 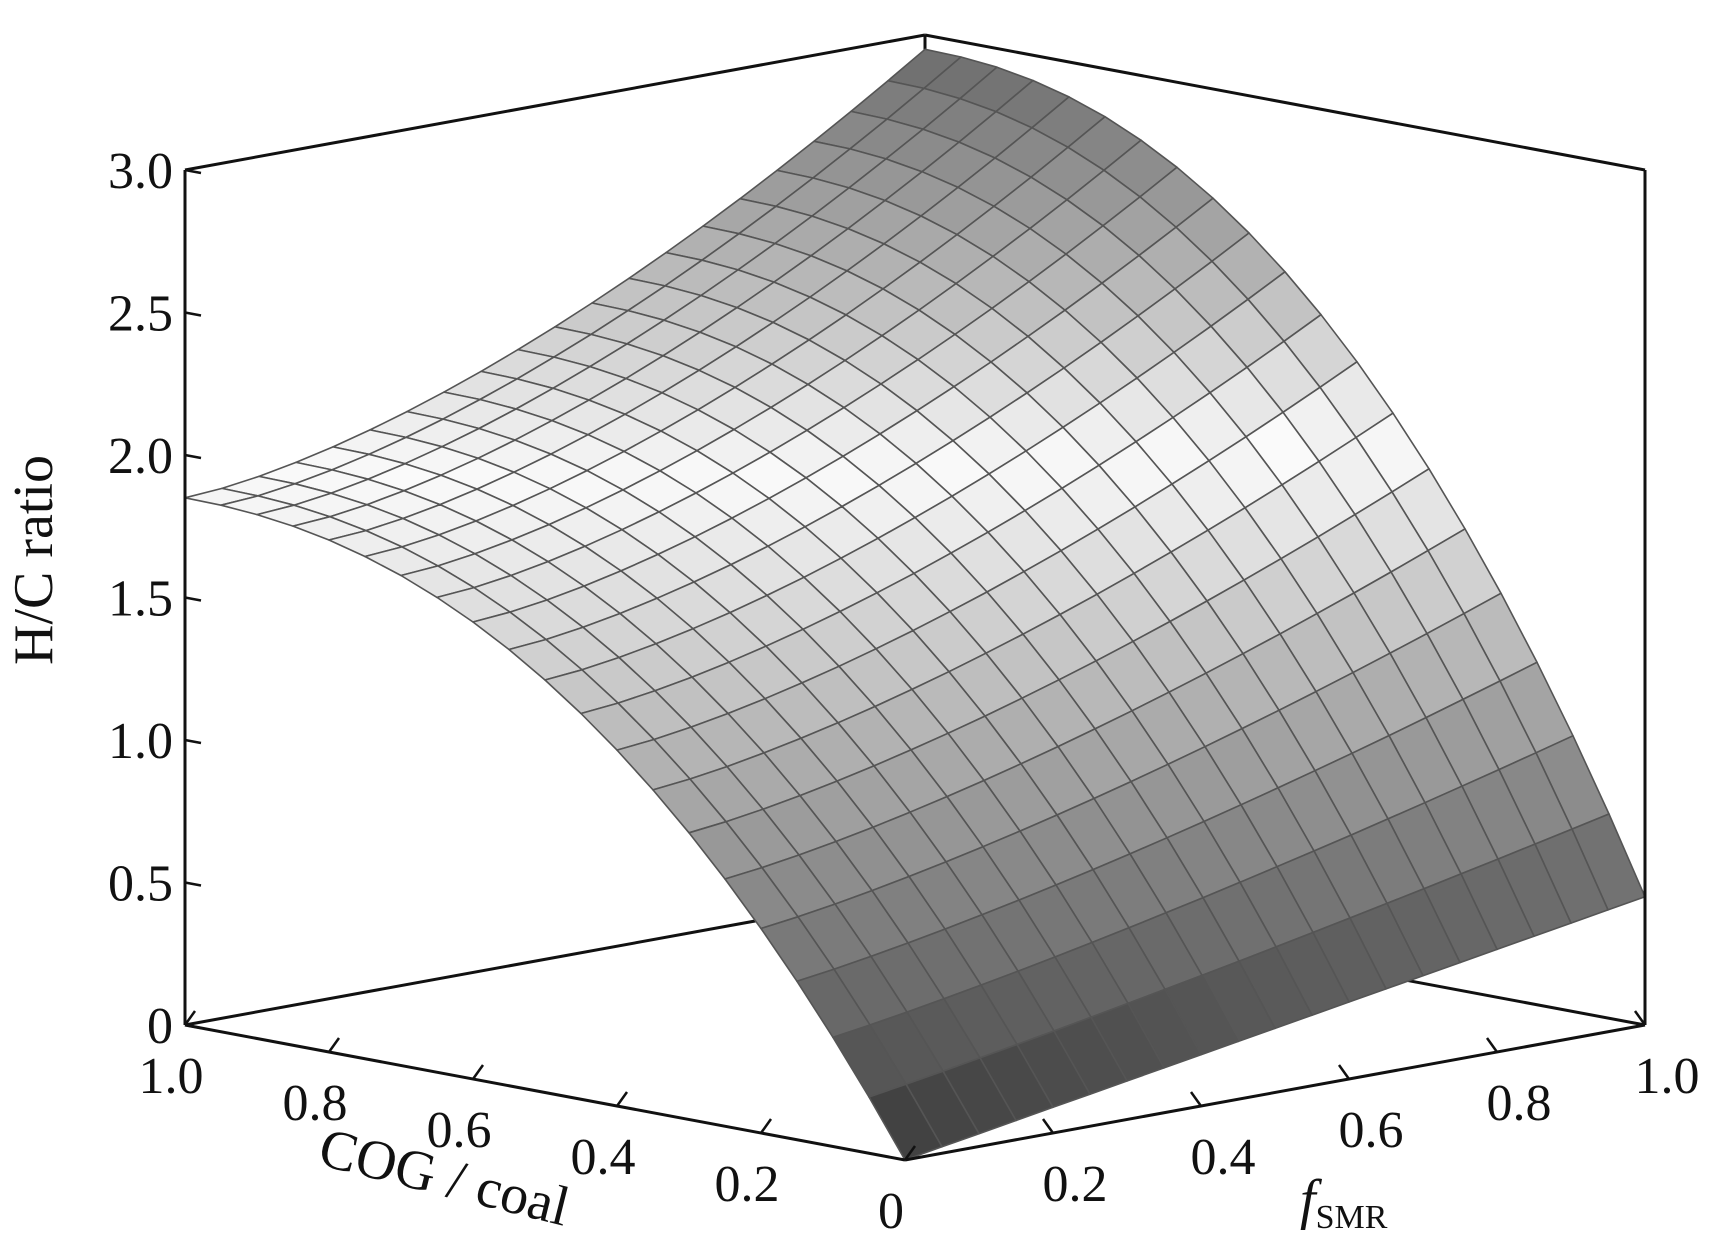 What do you see at coordinates (1371, 1130) in the screenshot?
I see `y-tick-label: 0.6` at bounding box center [1371, 1130].